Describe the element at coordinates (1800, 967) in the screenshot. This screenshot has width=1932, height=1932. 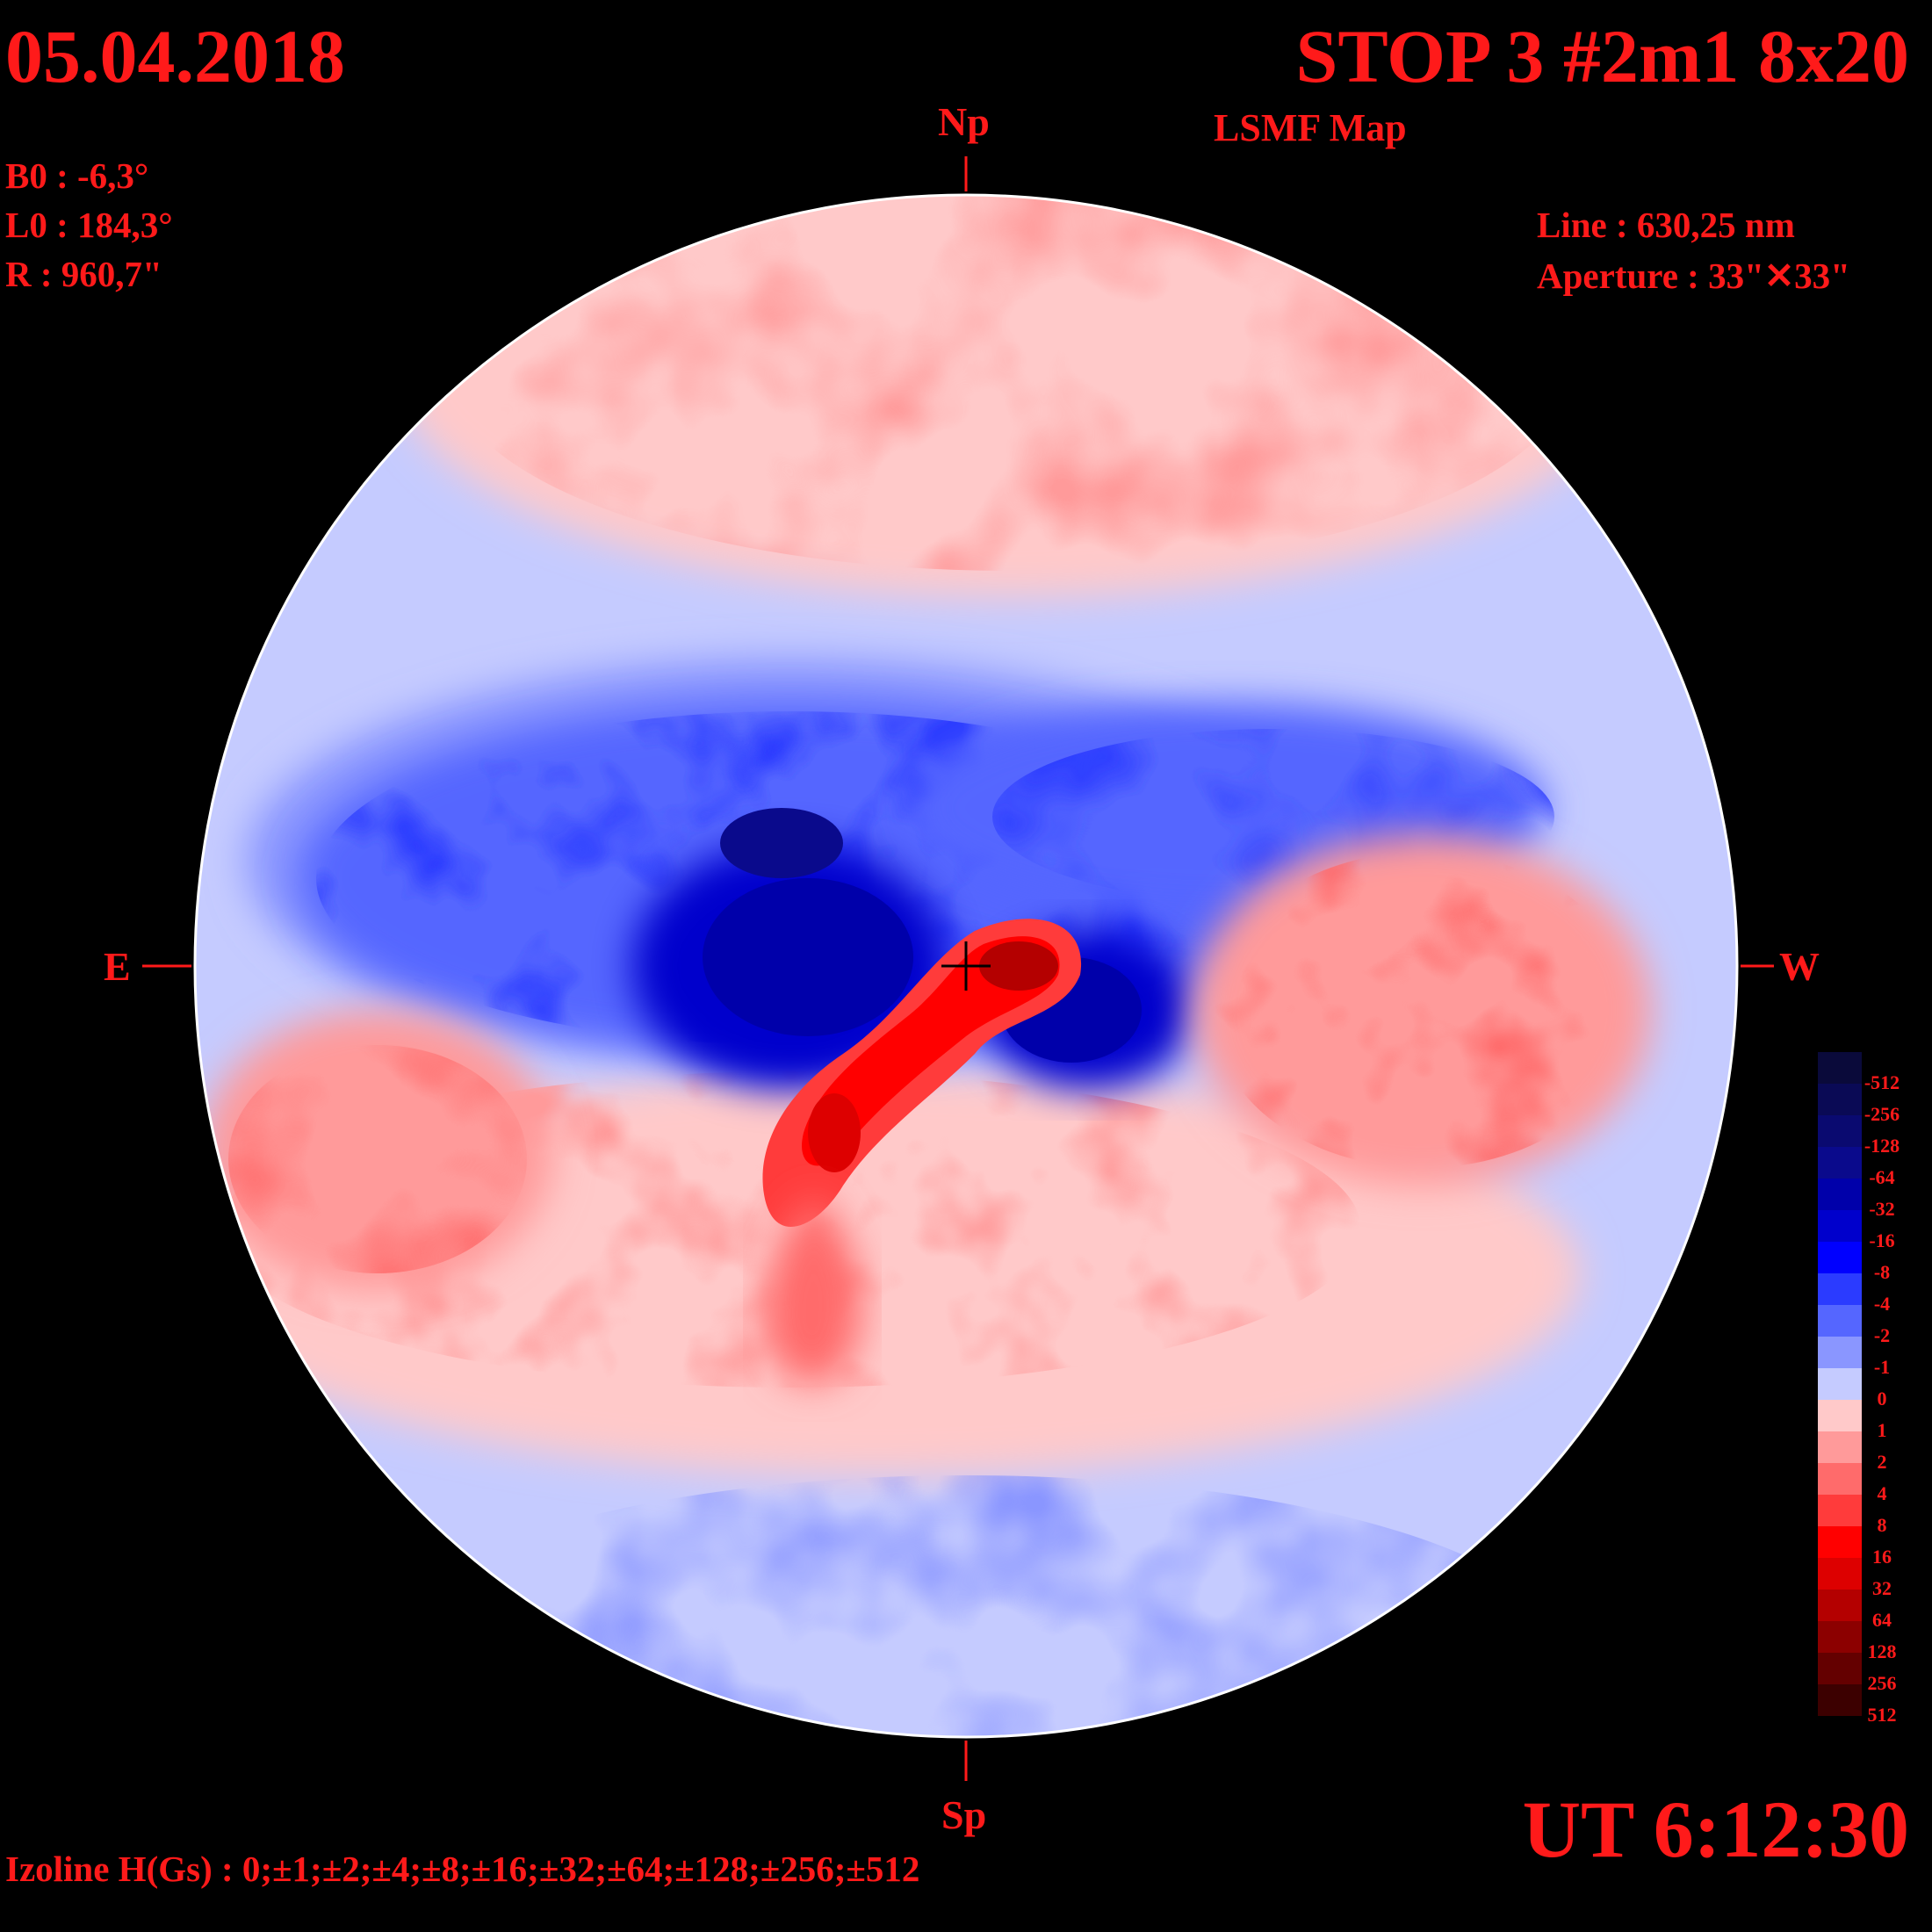
I see `west-label: W` at that location.